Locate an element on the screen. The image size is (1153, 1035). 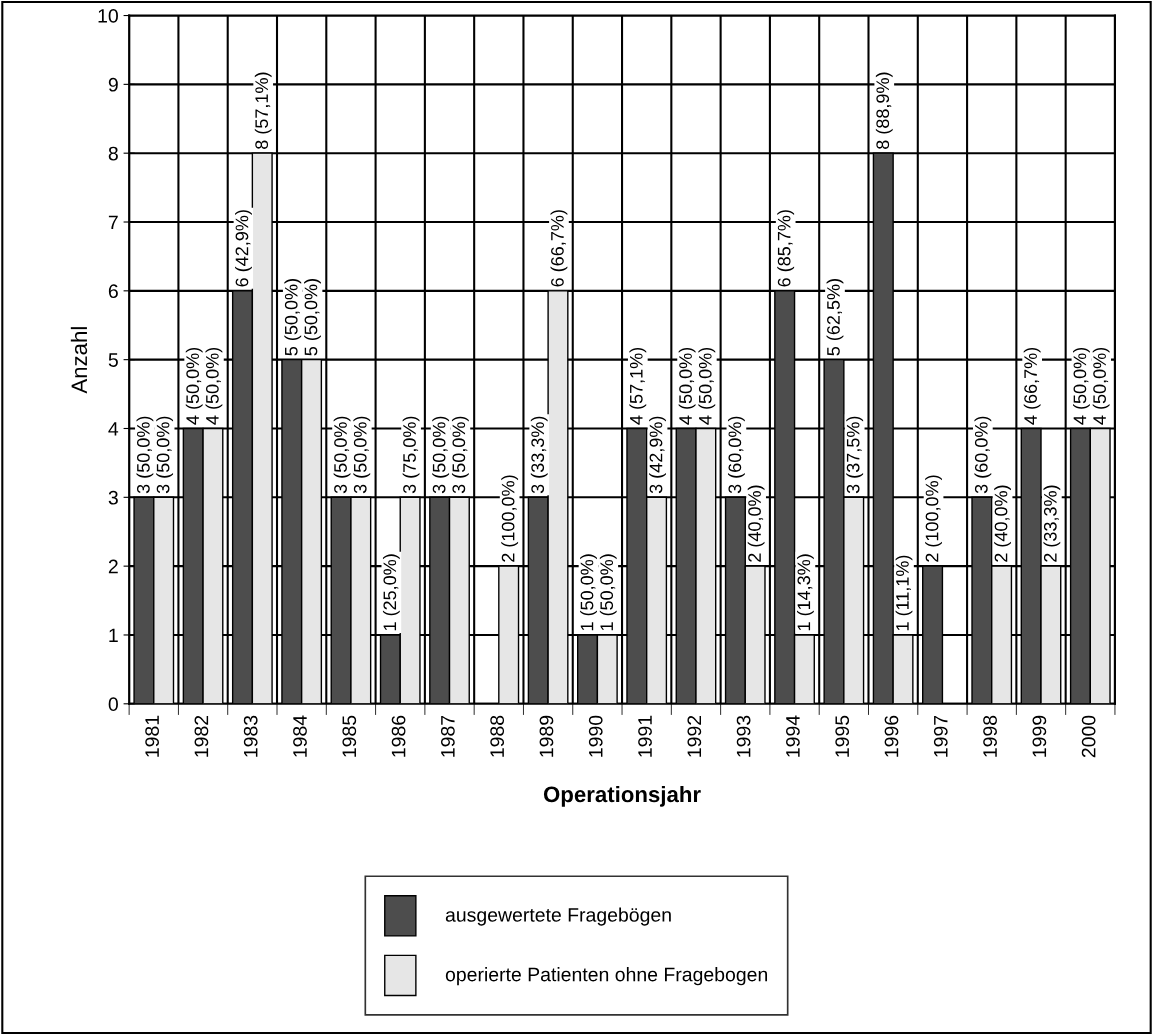
x-tick-label: 1985 is located at coordinates (349, 736).